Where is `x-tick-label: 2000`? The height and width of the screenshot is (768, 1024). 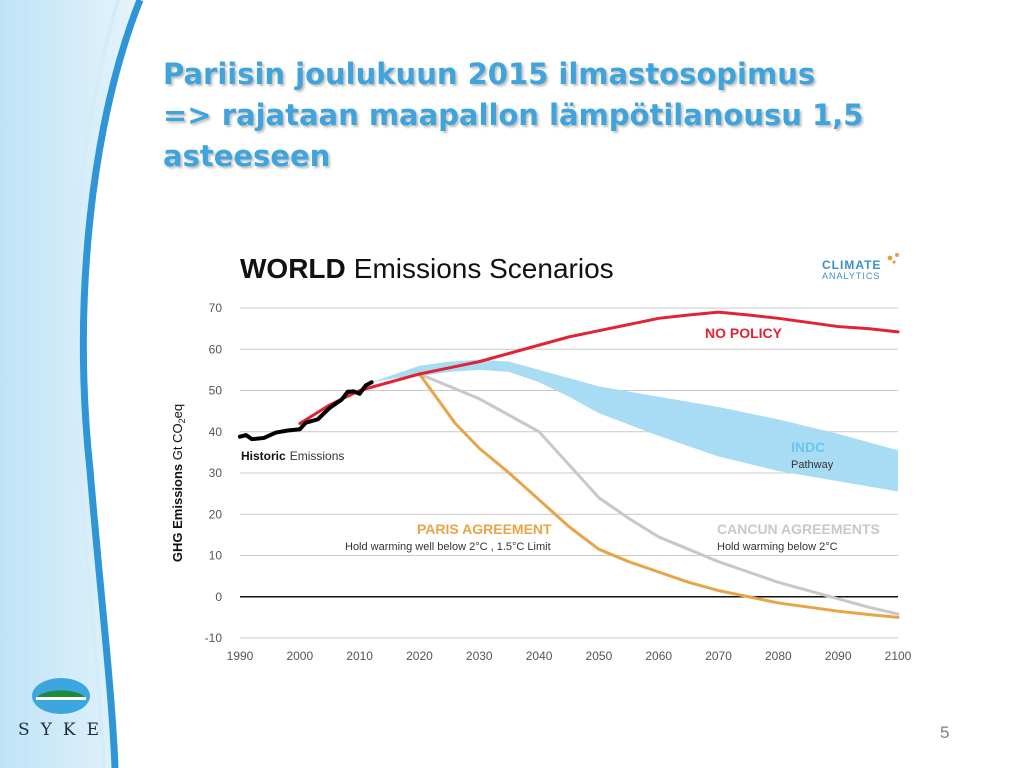
x-tick-label: 2000 is located at coordinates (299, 656).